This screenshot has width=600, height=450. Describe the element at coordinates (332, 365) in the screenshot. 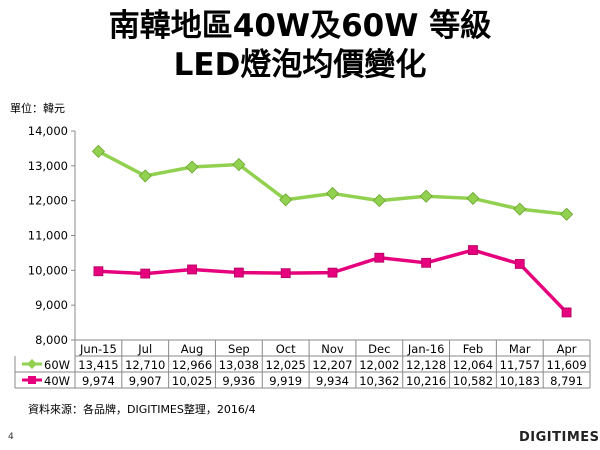

I see `data-label-60W: 12,207` at that location.